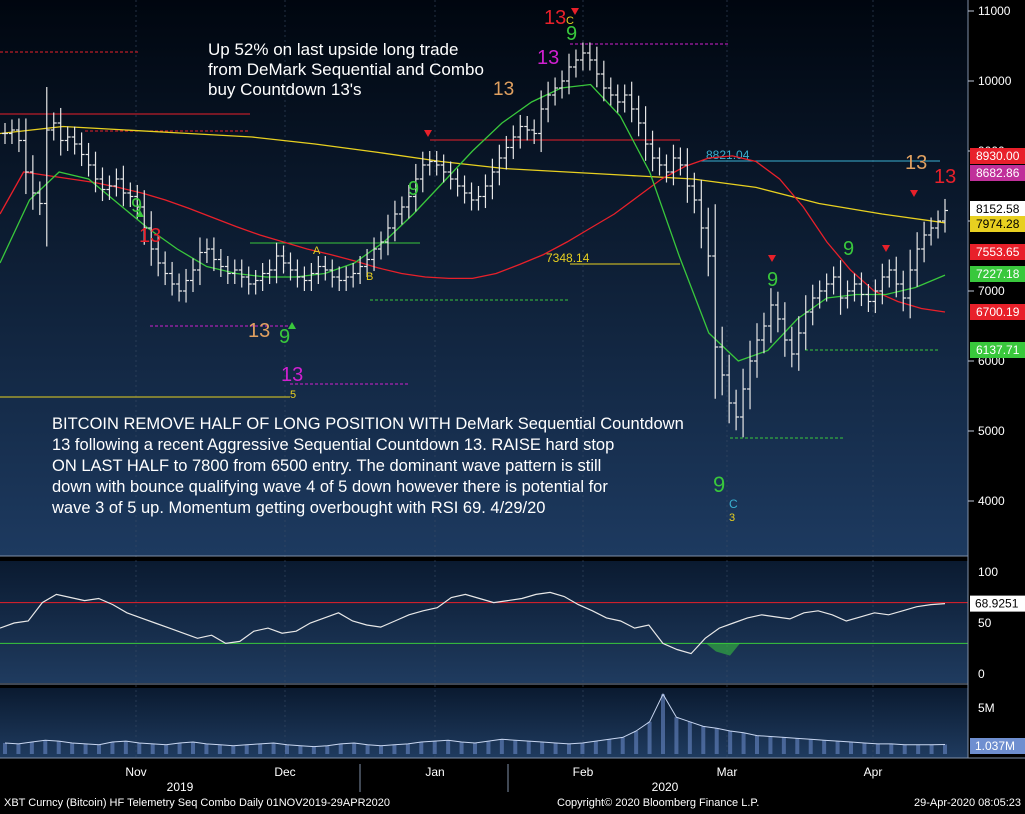  I want to click on x-month-label-5: Apr, so click(873, 772).